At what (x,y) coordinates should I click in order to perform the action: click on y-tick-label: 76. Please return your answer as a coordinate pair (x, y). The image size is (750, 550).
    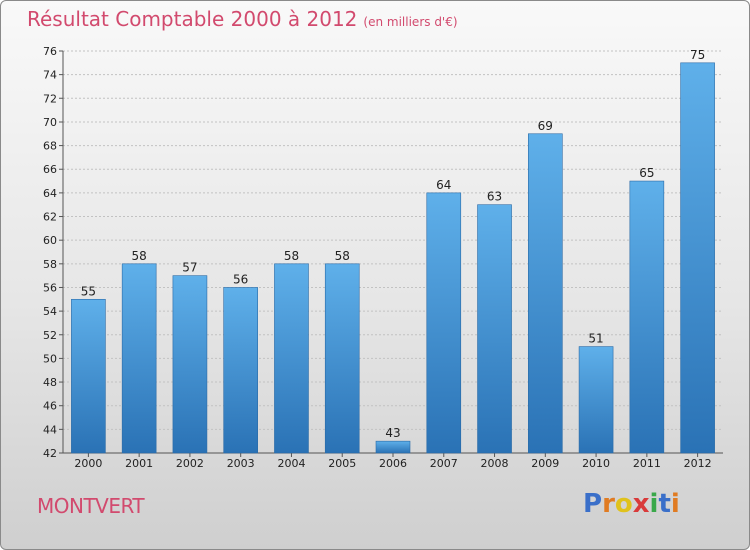
    Looking at the image, I should click on (50, 51).